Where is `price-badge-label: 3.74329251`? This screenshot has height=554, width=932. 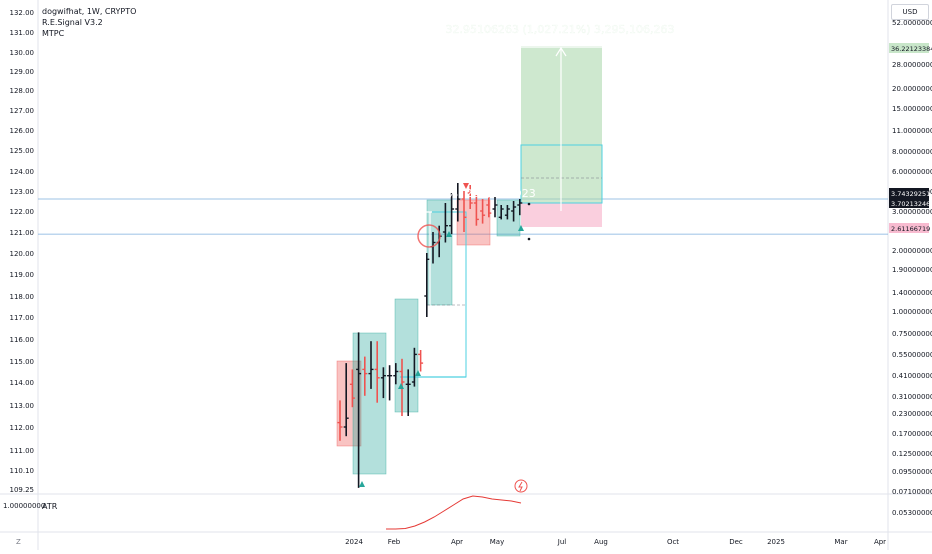
price-badge-label: 3.74329251 is located at coordinates (910, 194).